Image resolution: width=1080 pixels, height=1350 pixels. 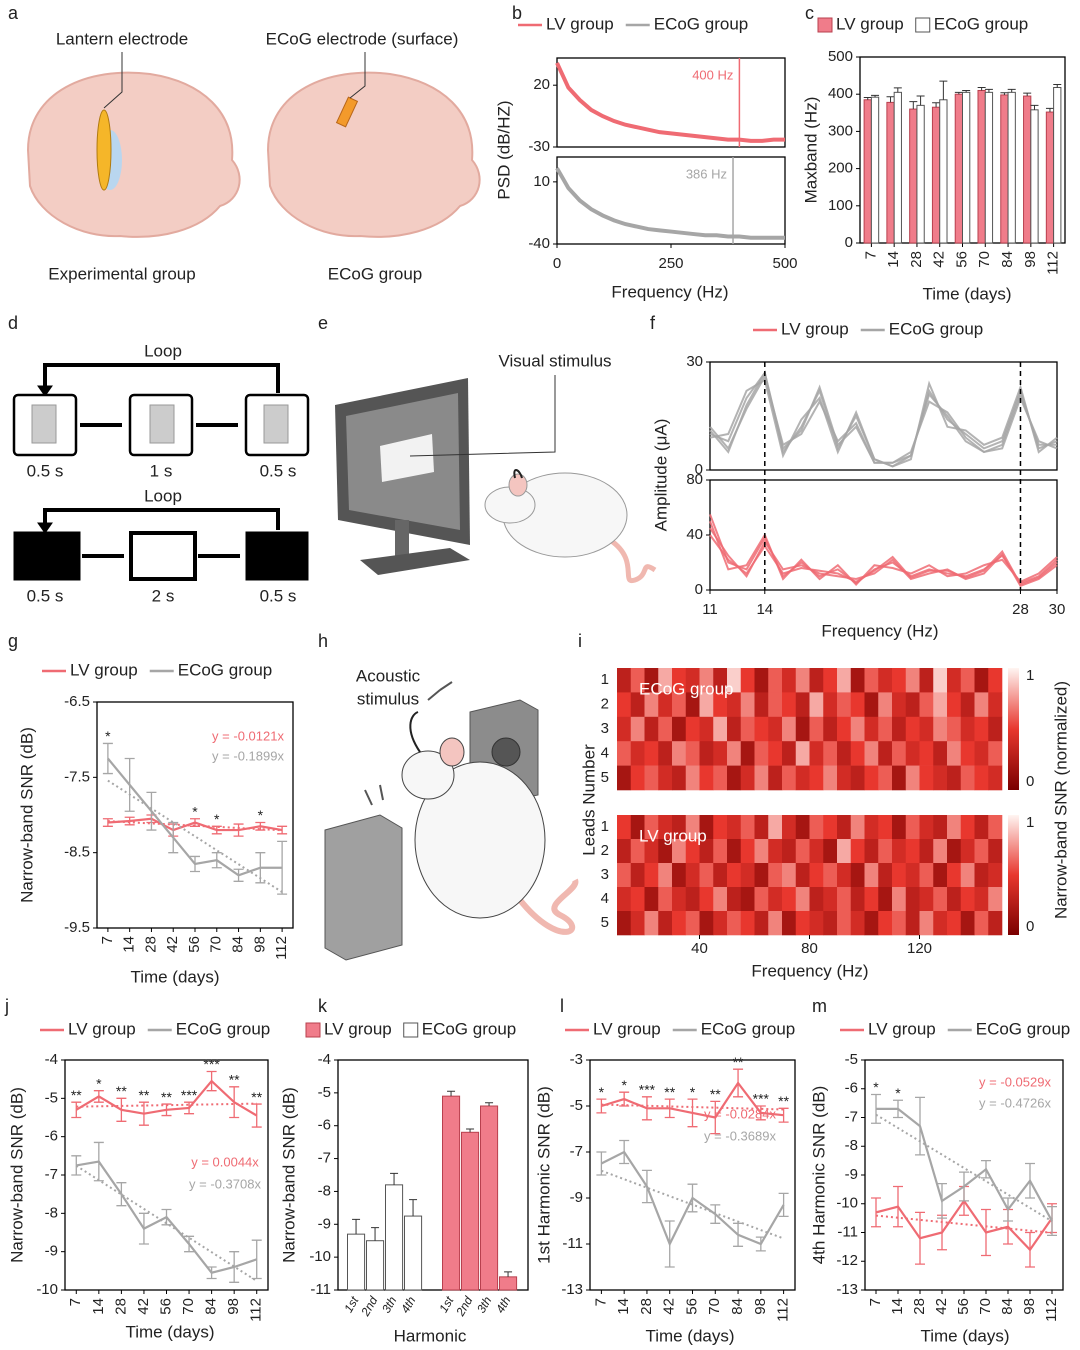 What do you see at coordinates (45, 391) in the screenshot?
I see `arrow-head` at bounding box center [45, 391].